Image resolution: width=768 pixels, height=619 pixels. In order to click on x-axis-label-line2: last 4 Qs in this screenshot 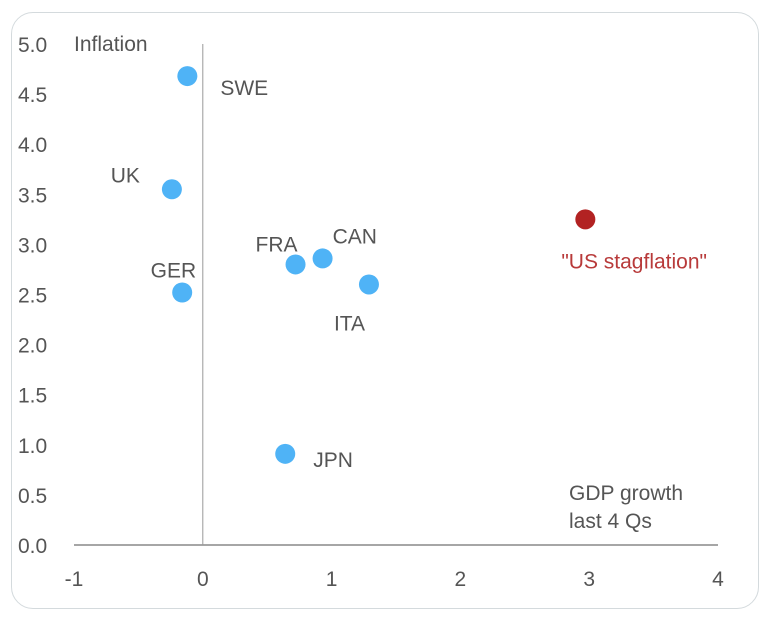, I will do `click(610, 521)`.